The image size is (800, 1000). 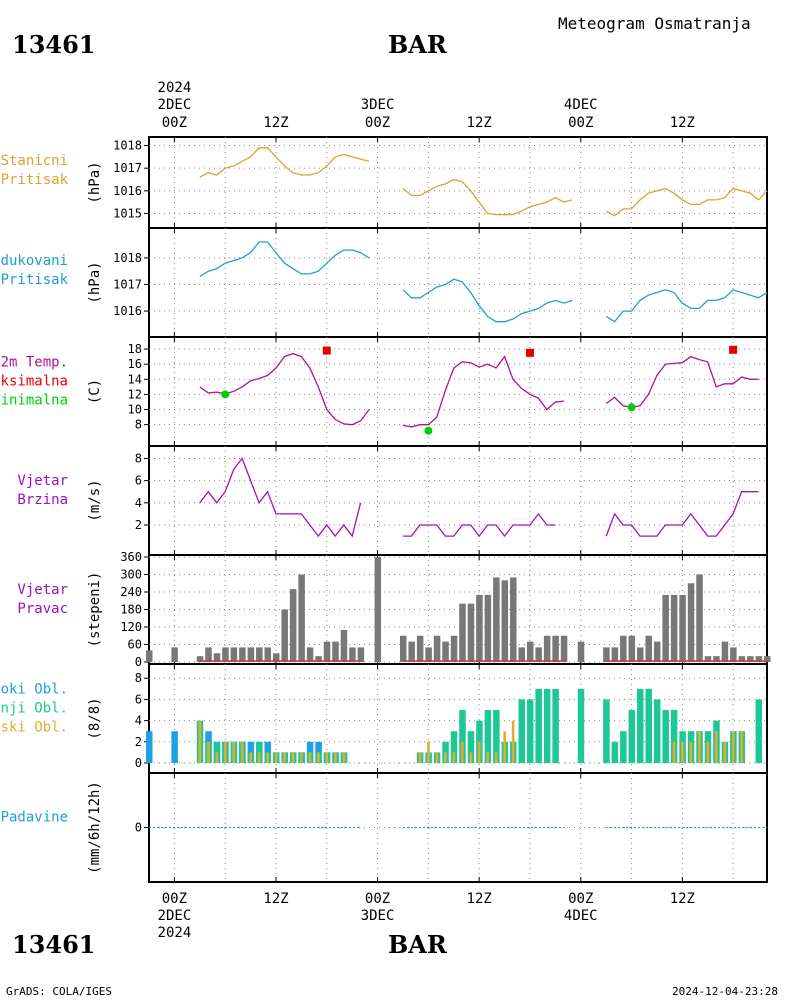 What do you see at coordinates (34, 728) in the screenshot?
I see `panel-label-oblacnost: Niski Obl.` at bounding box center [34, 728].